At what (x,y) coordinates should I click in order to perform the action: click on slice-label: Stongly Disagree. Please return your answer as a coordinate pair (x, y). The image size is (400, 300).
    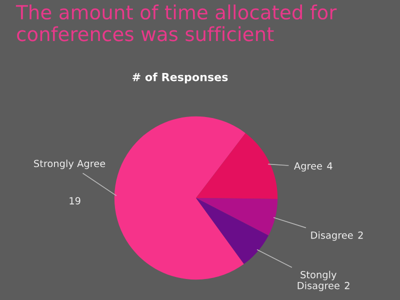
    Looking at the image, I should click on (319, 281).